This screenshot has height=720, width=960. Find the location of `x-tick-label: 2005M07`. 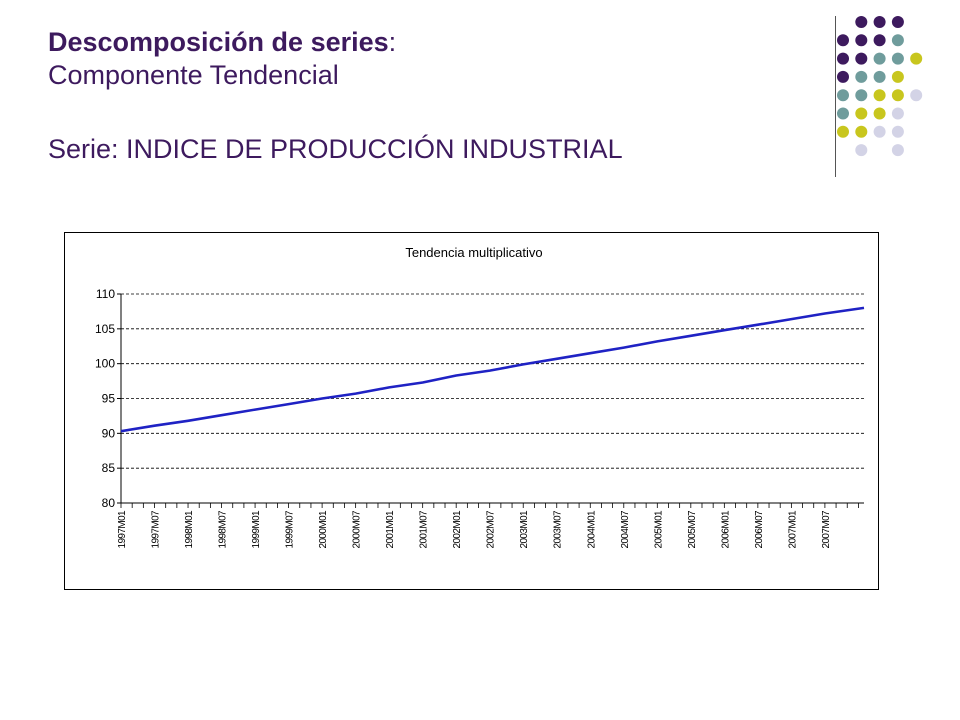

x-tick-label: 2005M07 is located at coordinates (692, 529).